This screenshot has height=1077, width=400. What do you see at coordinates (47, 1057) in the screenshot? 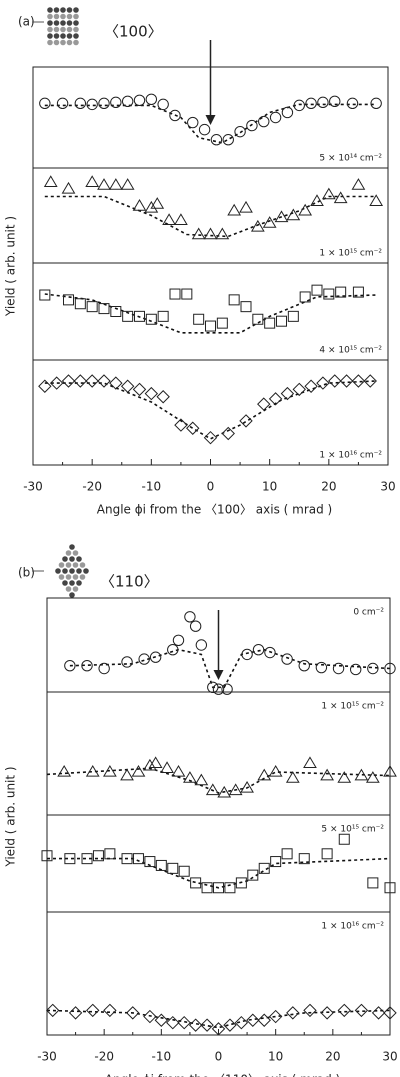
I see `x-tick-label: -30` at bounding box center [47, 1057].